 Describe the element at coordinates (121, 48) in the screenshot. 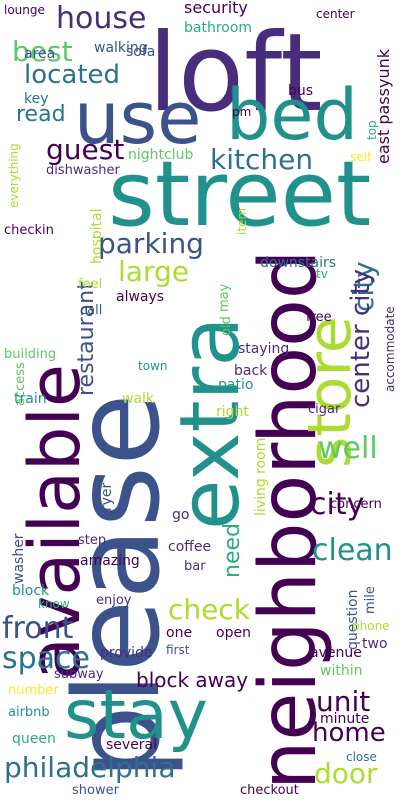

I see `word-walking: walking` at that location.